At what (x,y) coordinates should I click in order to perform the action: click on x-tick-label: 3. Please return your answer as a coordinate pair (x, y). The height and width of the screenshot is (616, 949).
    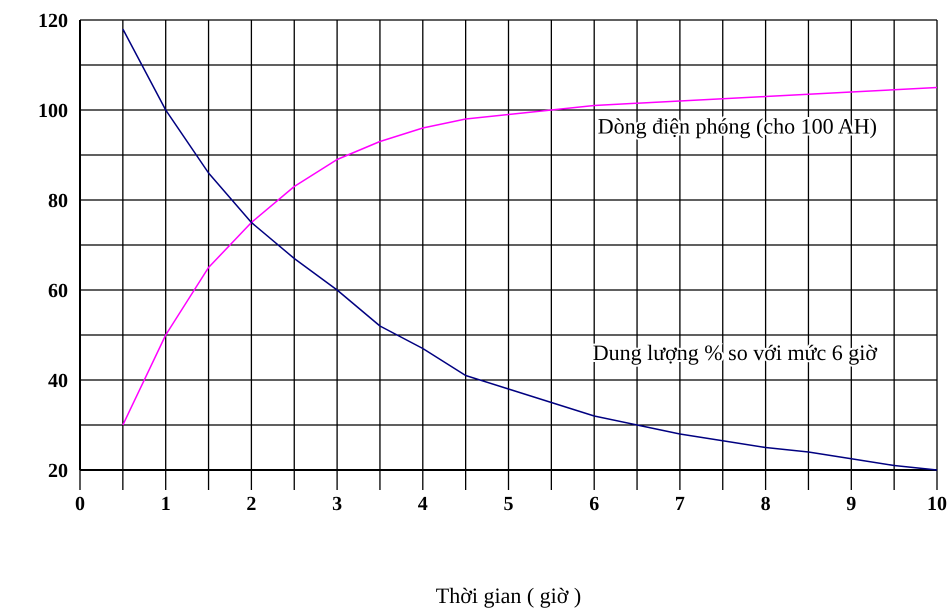
    Looking at the image, I should click on (337, 504).